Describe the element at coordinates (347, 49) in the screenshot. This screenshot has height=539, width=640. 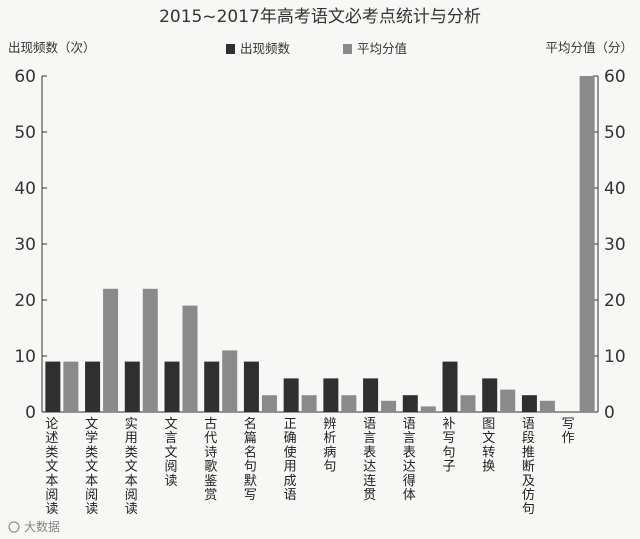
I see `legend-swatch-score` at that location.